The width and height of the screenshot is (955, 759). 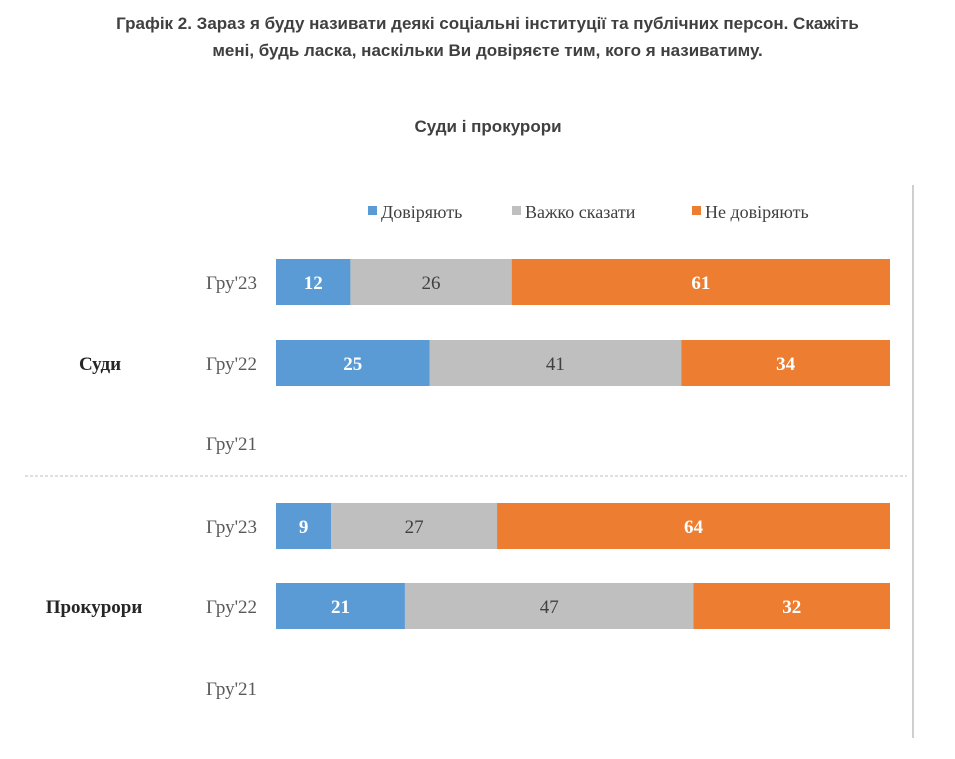 I want to click on legend-label: Важко сказати, so click(x=580, y=212).